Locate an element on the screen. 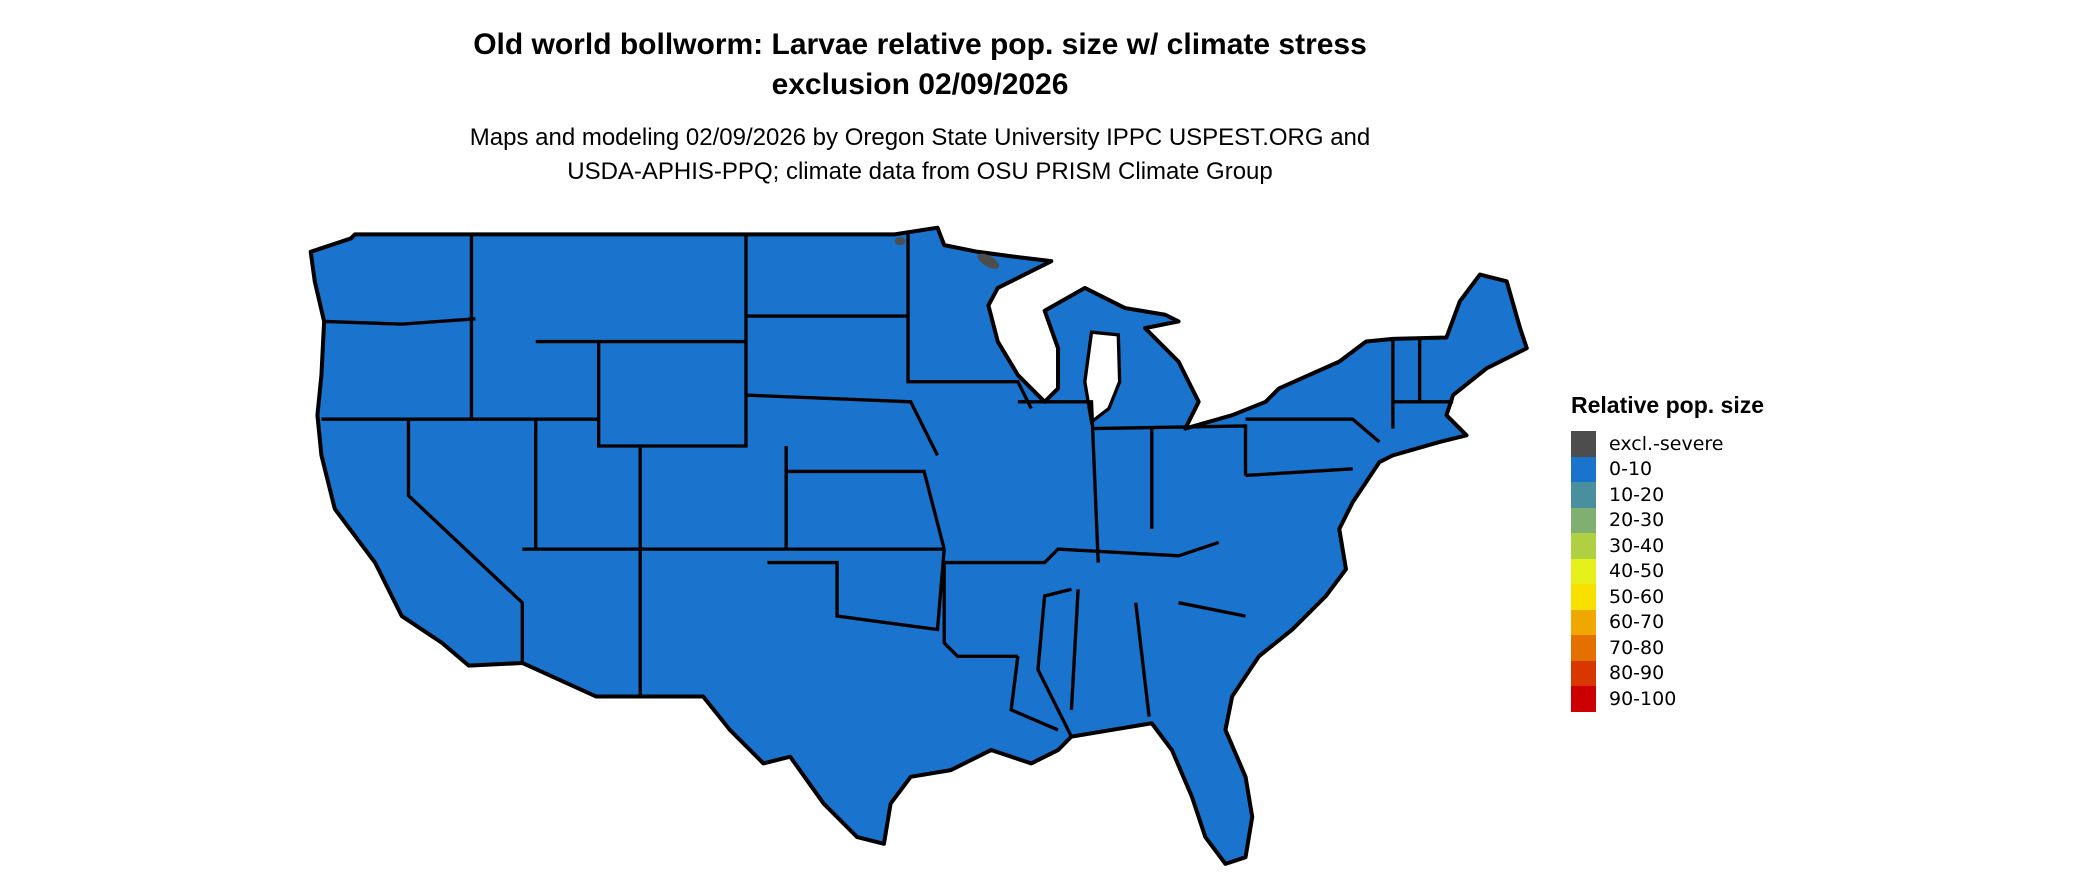 This screenshot has height=892, width=2100. legend-item: 80-90 is located at coordinates (1667, 673).